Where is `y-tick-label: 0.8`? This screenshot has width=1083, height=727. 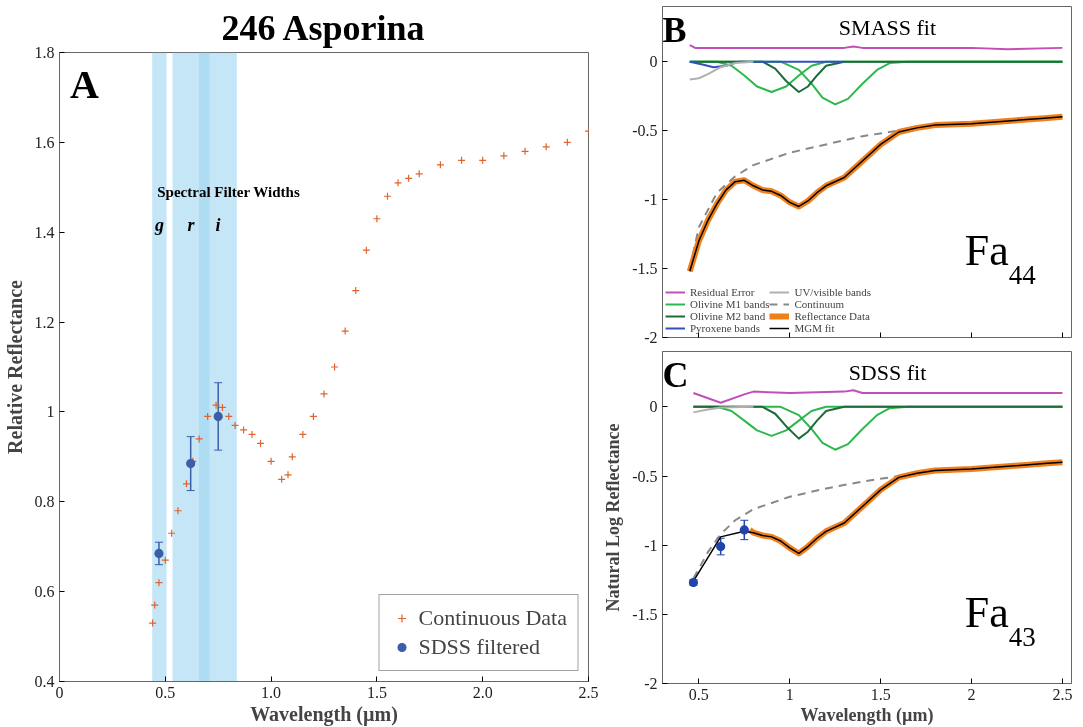 y-tick-label: 0.8 is located at coordinates (44, 502).